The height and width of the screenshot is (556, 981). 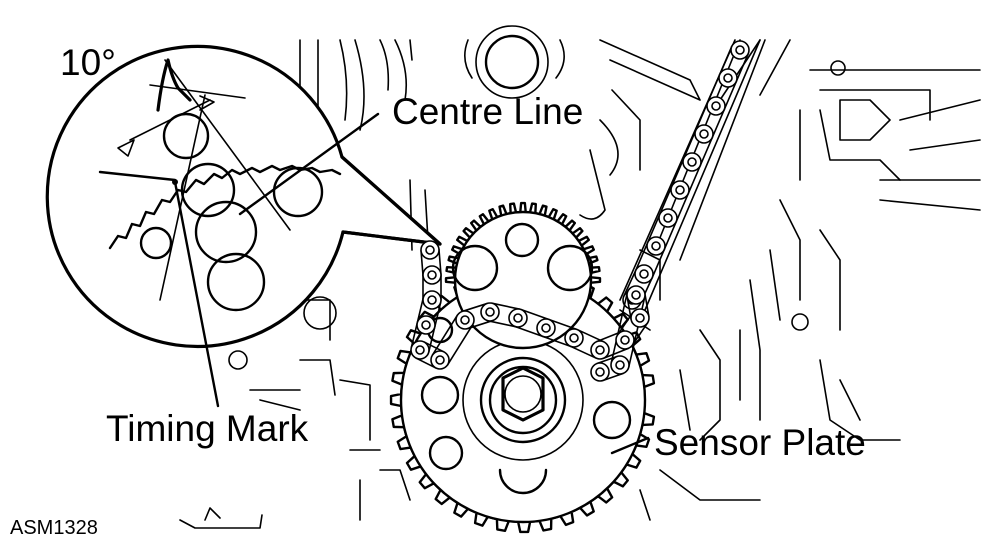 What do you see at coordinates (207, 428) in the screenshot?
I see `timing-mark-label: Timing Mark` at bounding box center [207, 428].